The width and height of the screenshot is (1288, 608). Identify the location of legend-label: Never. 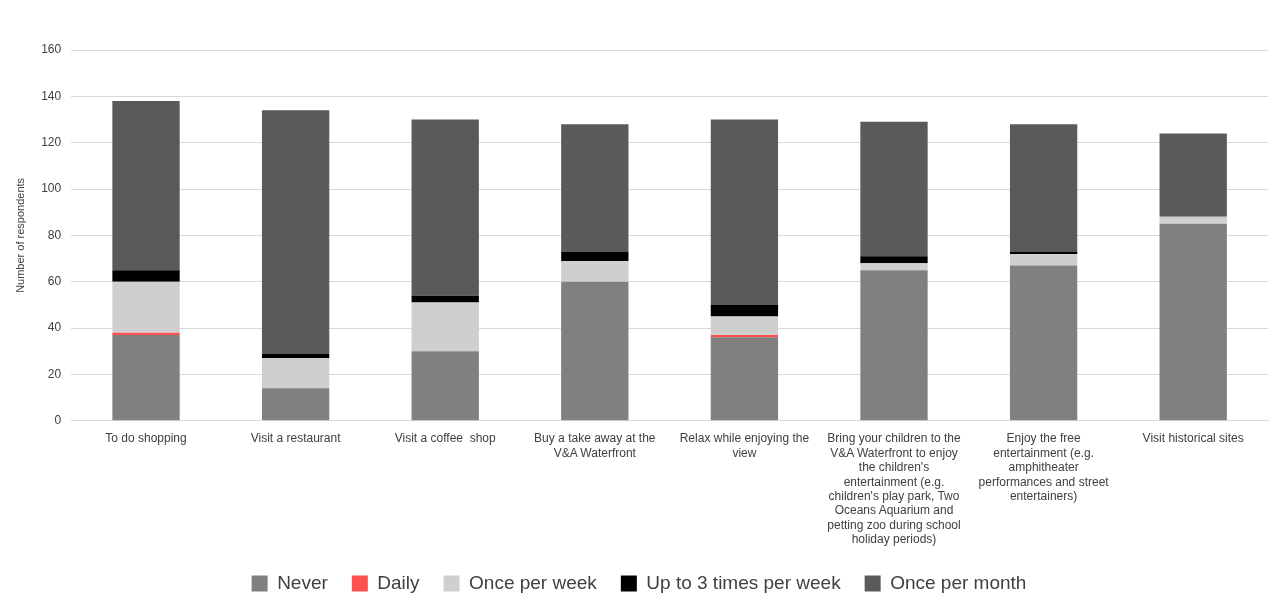
(303, 582).